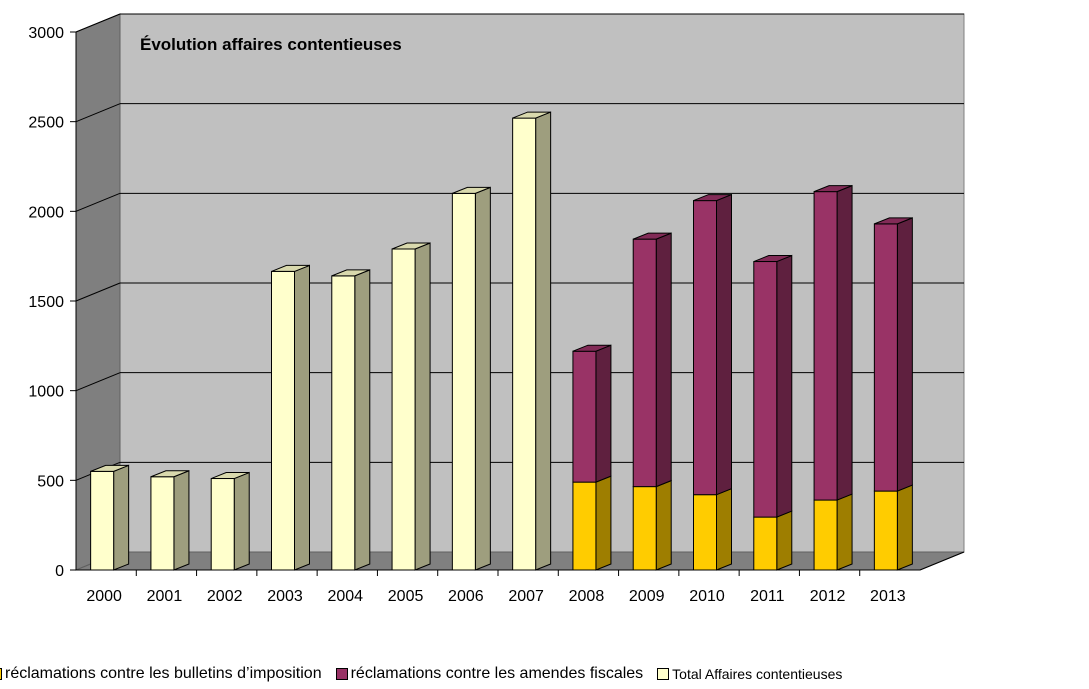 Image resolution: width=1089 pixels, height=689 pixels. Describe the element at coordinates (471, 190) in the screenshot. I see `bar-2006-top` at that location.